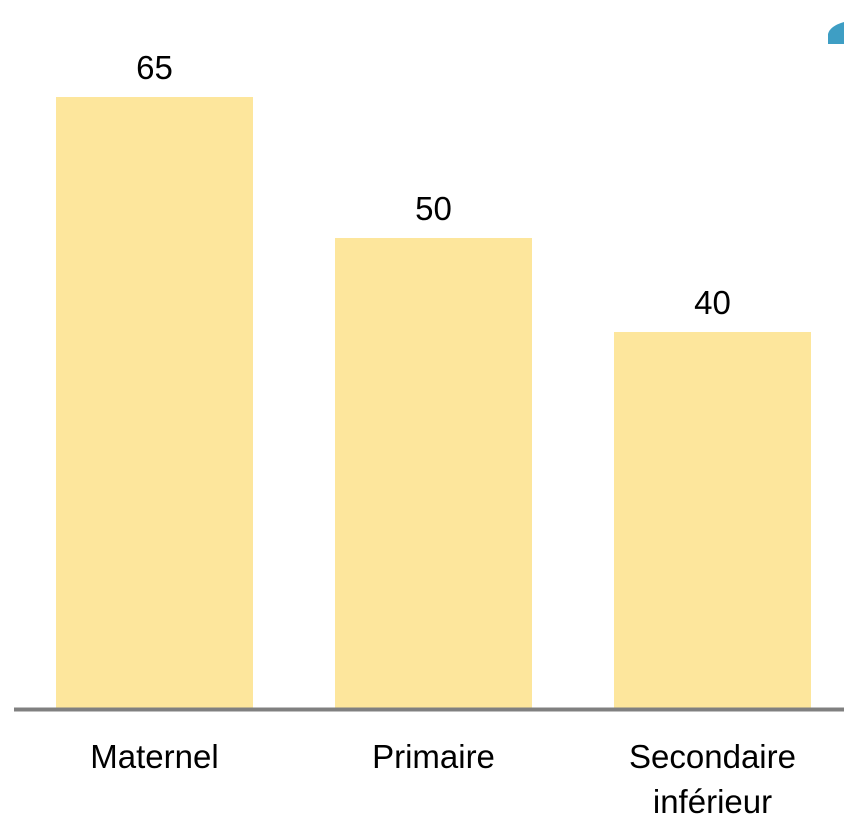 Image resolution: width=844 pixels, height=824 pixels. I want to click on value-label-3: 40, so click(712, 302).